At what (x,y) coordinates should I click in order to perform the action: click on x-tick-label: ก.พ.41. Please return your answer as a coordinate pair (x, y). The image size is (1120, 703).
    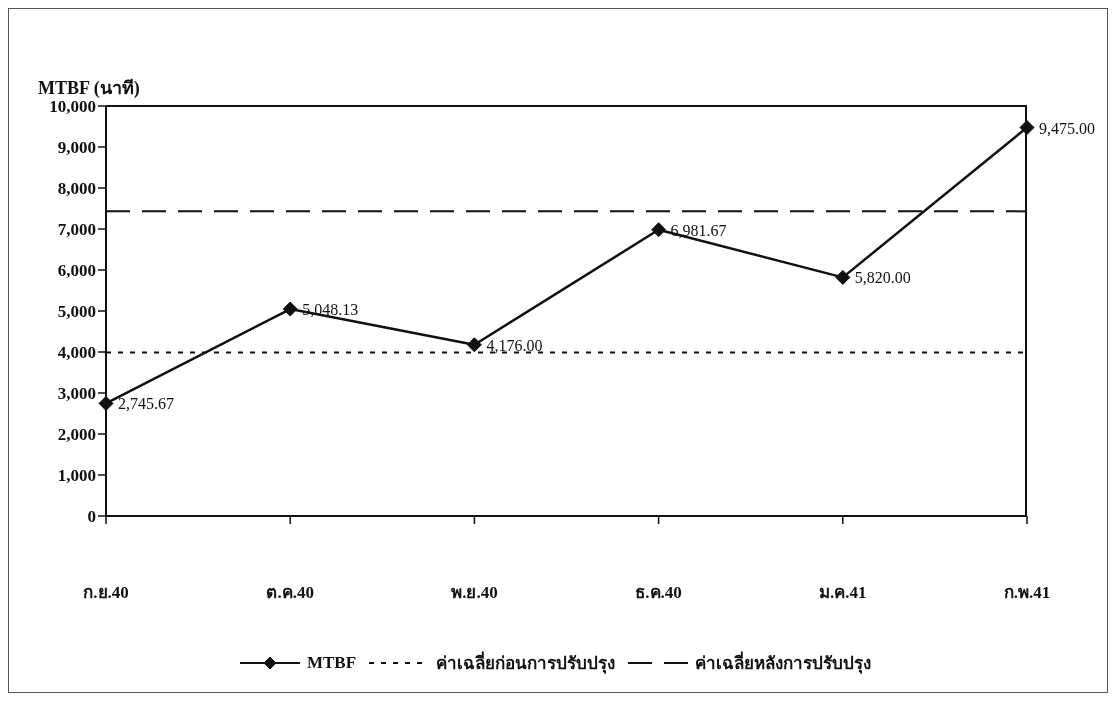
    Looking at the image, I should click on (1027, 592).